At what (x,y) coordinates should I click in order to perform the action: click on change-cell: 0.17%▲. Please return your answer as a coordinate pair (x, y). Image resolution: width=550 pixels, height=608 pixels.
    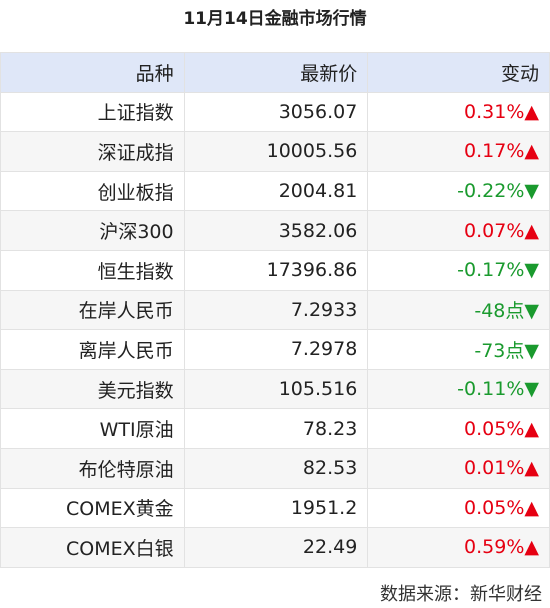
    Looking at the image, I should click on (458, 151).